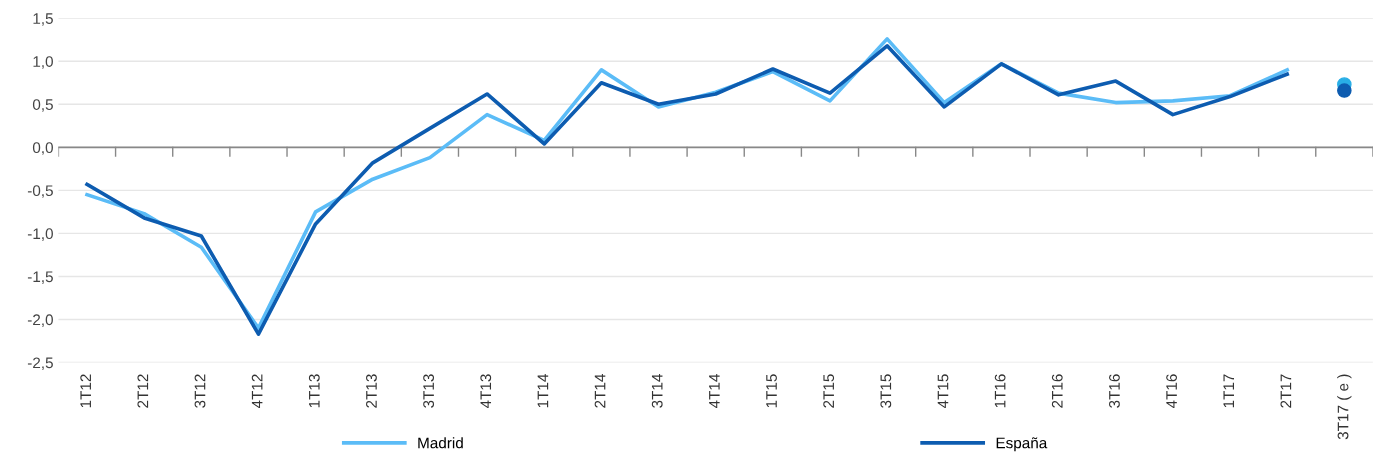 This screenshot has width=1391, height=456. Describe the element at coordinates (543, 391) in the screenshot. I see `x-tick-label: 1T14` at that location.